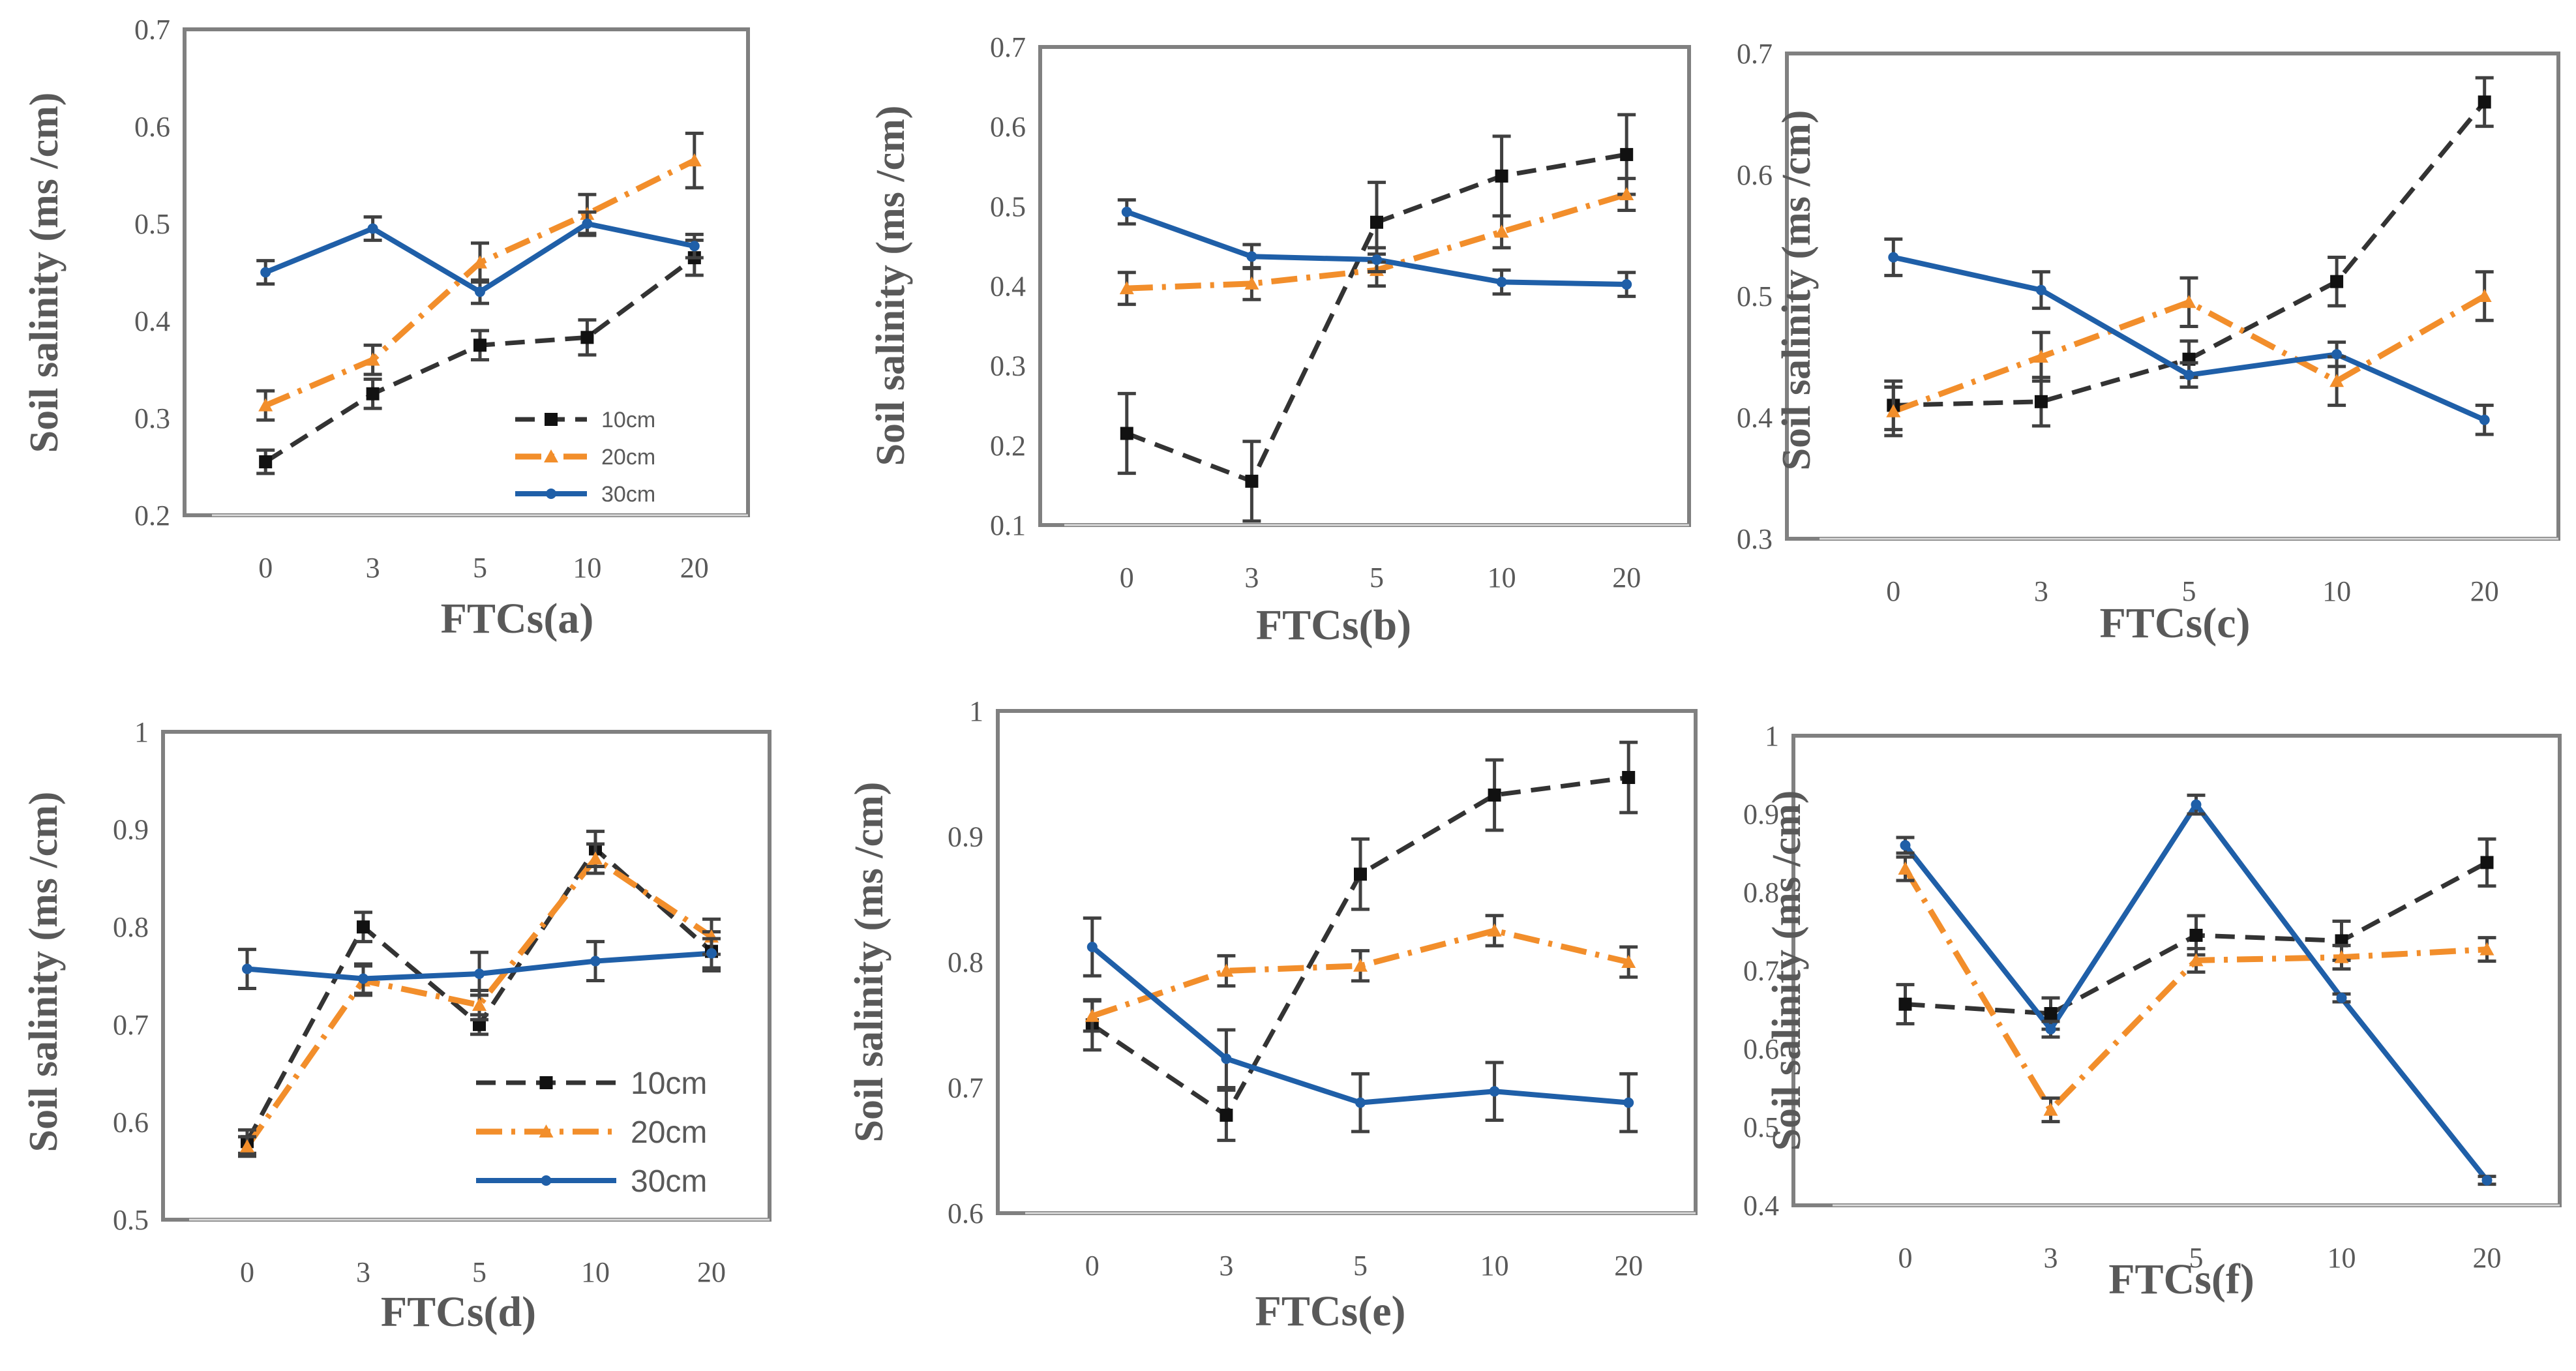 The width and height of the screenshot is (2576, 1371). I want to click on y-tick-label: 1, so click(141, 732).